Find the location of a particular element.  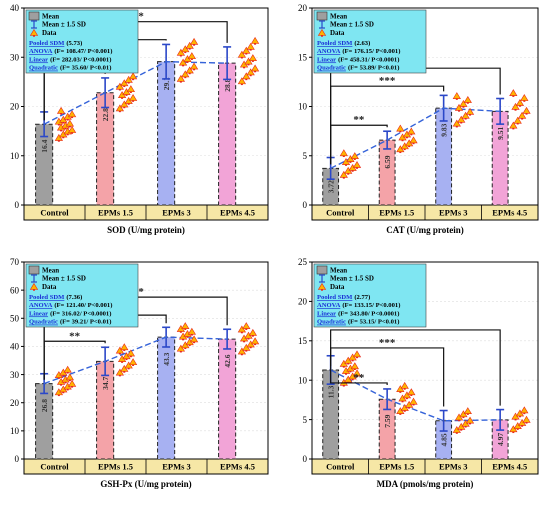

x-axis-title: SOD (U/mg protein) is located at coordinates (146, 230).